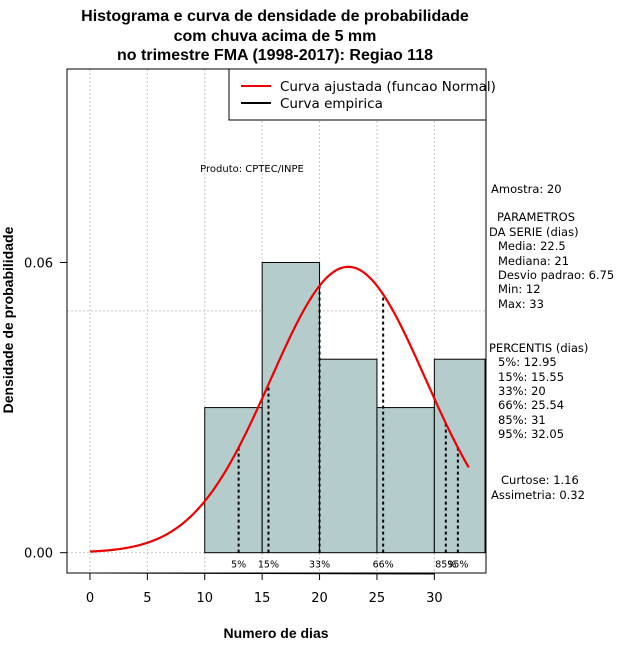 The height and width of the screenshot is (660, 640). I want to click on x-axis-label: Numero de dias, so click(275, 633).